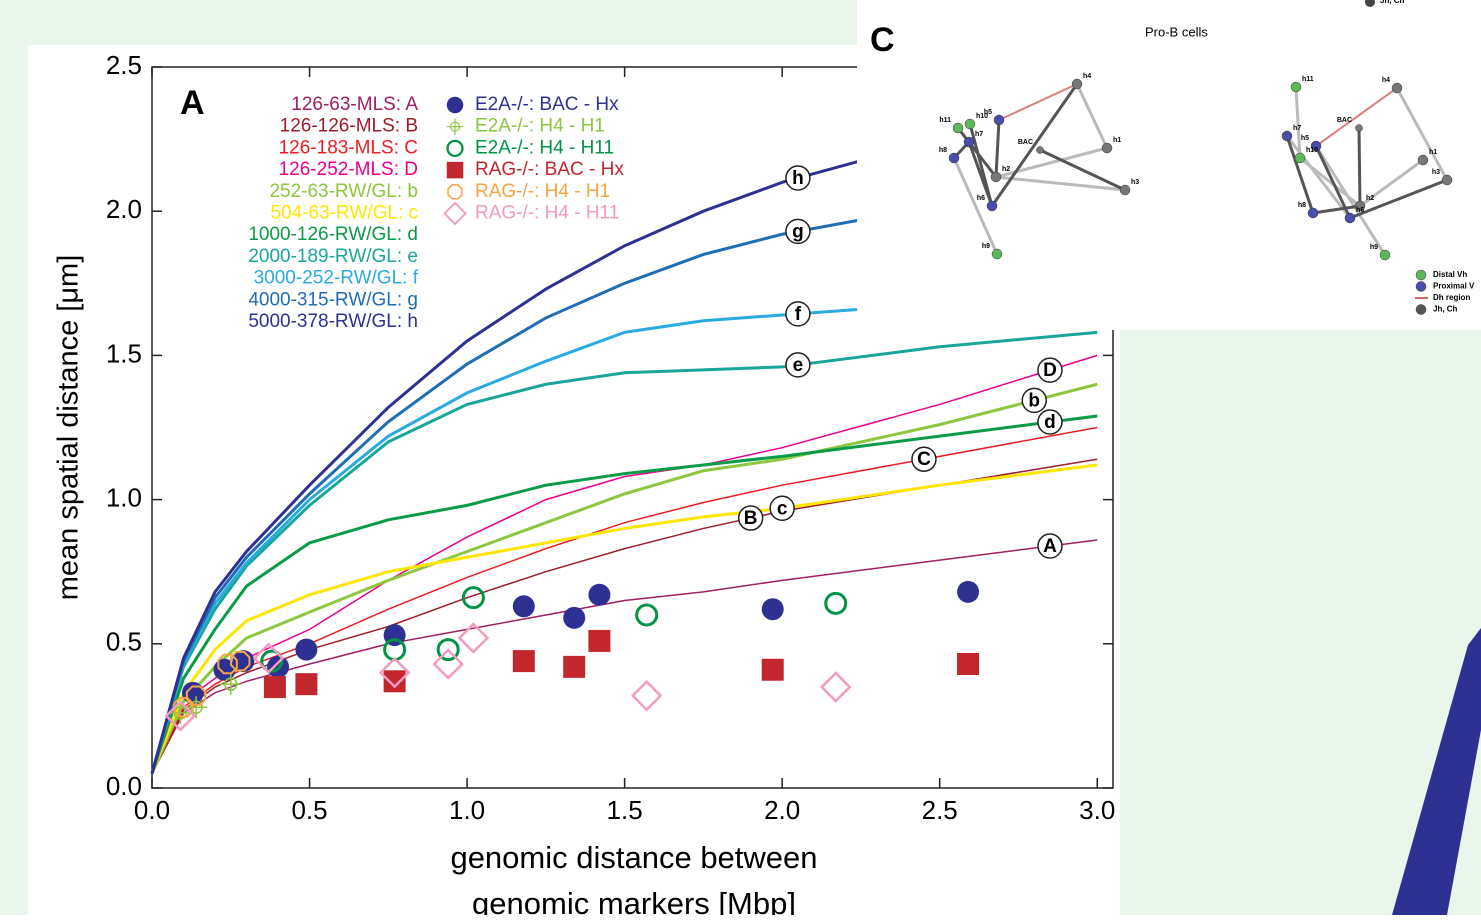  I want to click on curve-label: h, so click(798, 178).